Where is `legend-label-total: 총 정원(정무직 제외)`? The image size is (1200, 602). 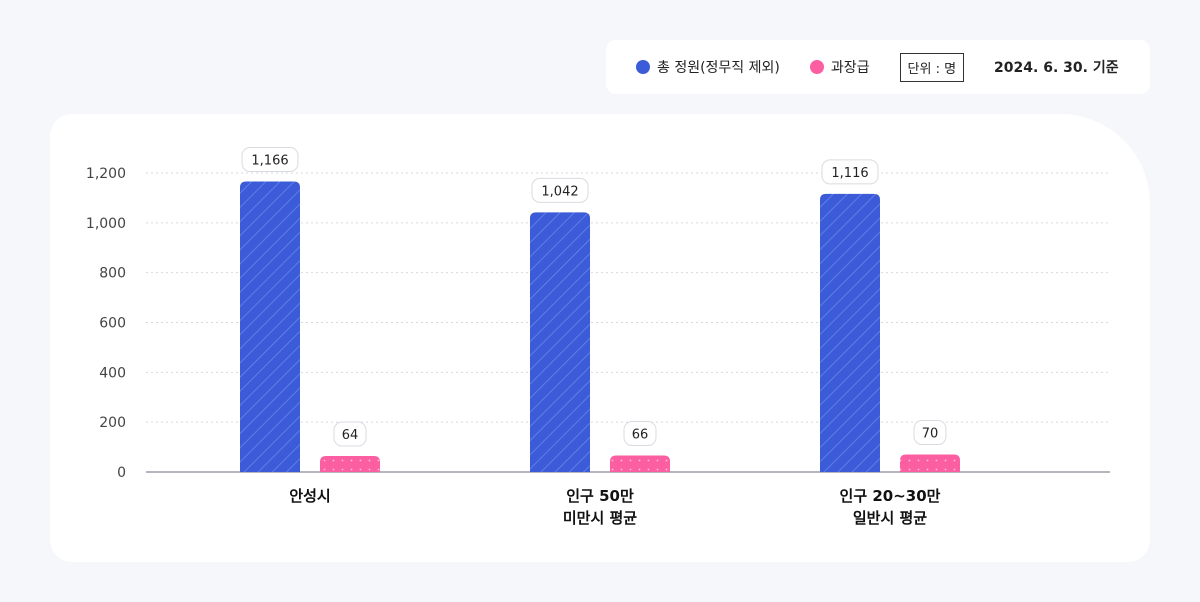
legend-label-total: 총 정원(정무직 제외) is located at coordinates (718, 68).